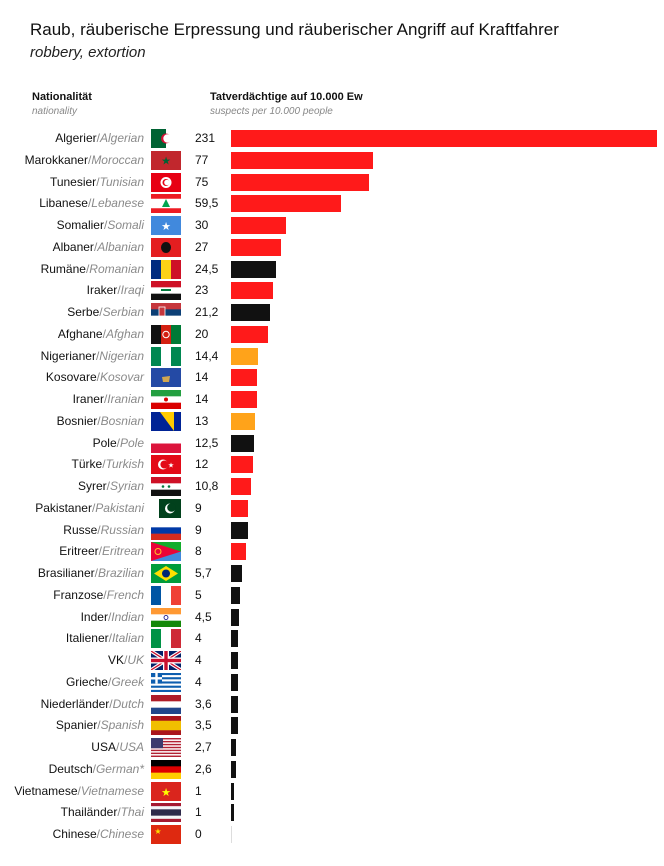 The height and width of the screenshot is (866, 664). I want to click on flag-netherlands-icon, so click(166, 704).